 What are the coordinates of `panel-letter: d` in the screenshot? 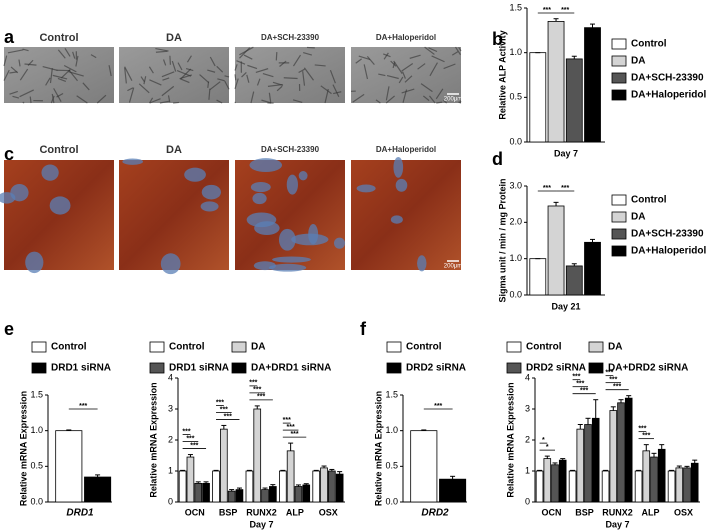 It's located at (497, 159).